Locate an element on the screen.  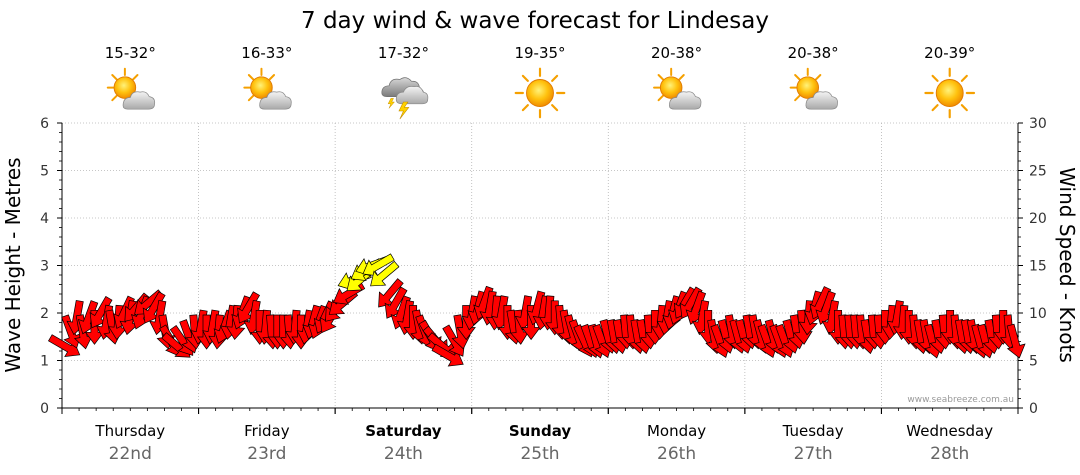
chart-title: 7 day wind & wave forecast for Lindesay is located at coordinates (535, 21).